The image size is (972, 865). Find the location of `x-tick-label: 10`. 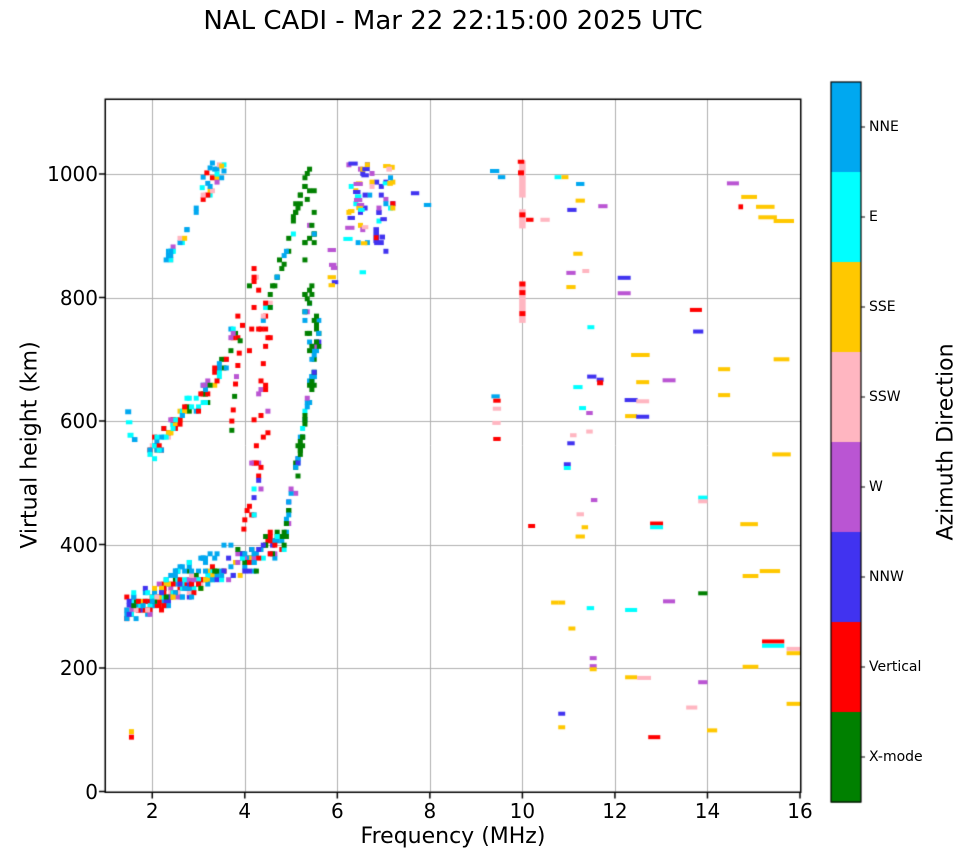

x-tick-label: 10 is located at coordinates (522, 811).